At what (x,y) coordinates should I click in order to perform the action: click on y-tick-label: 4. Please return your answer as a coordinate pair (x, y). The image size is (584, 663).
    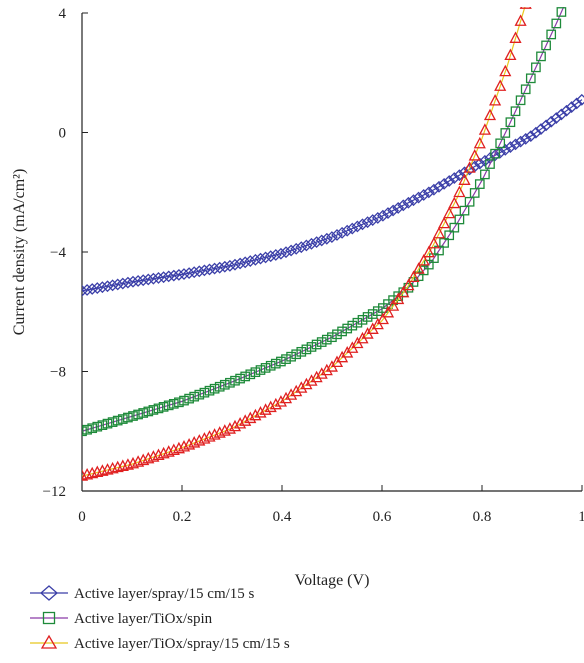
    Looking at the image, I should click on (63, 14).